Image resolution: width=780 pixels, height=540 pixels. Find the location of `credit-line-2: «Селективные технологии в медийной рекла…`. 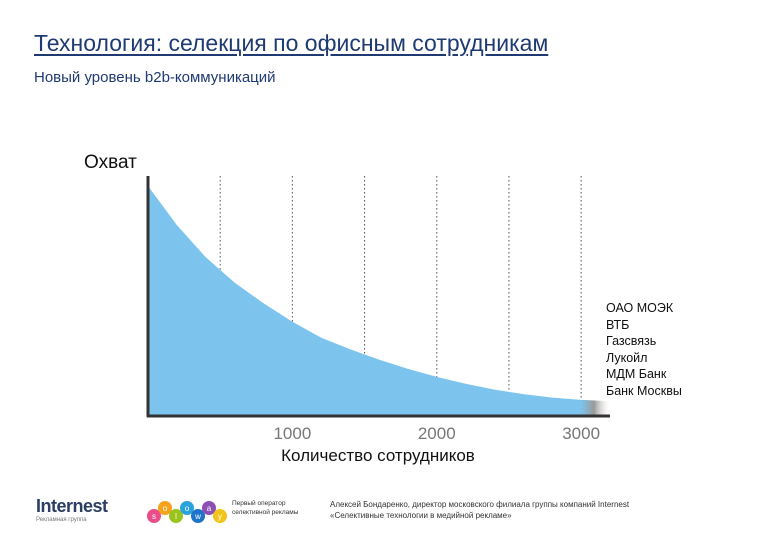

credit-line-2: «Селективные технологии в медийной рекла… is located at coordinates (421, 515).